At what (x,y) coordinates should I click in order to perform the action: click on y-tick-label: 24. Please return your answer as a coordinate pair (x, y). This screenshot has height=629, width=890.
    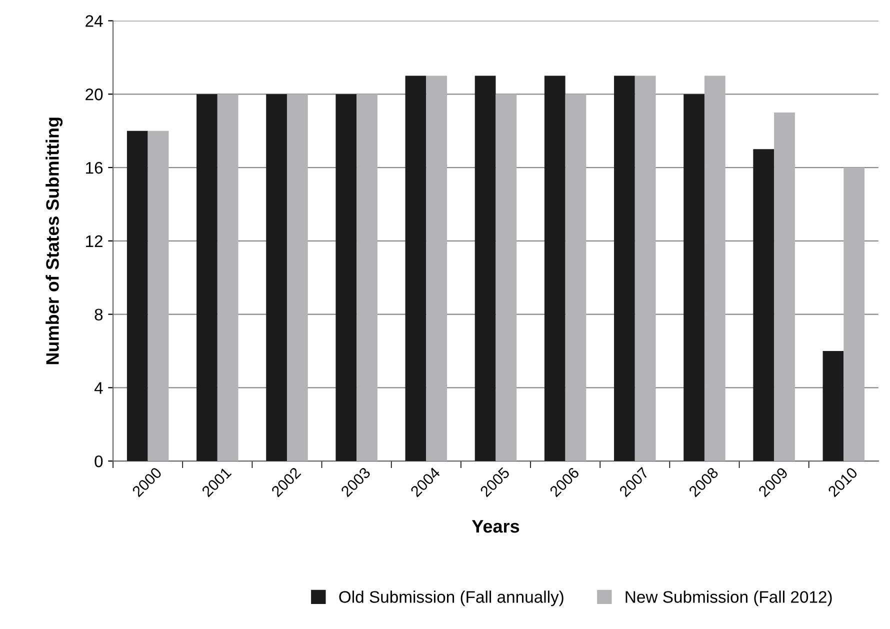
    Looking at the image, I should click on (94, 21).